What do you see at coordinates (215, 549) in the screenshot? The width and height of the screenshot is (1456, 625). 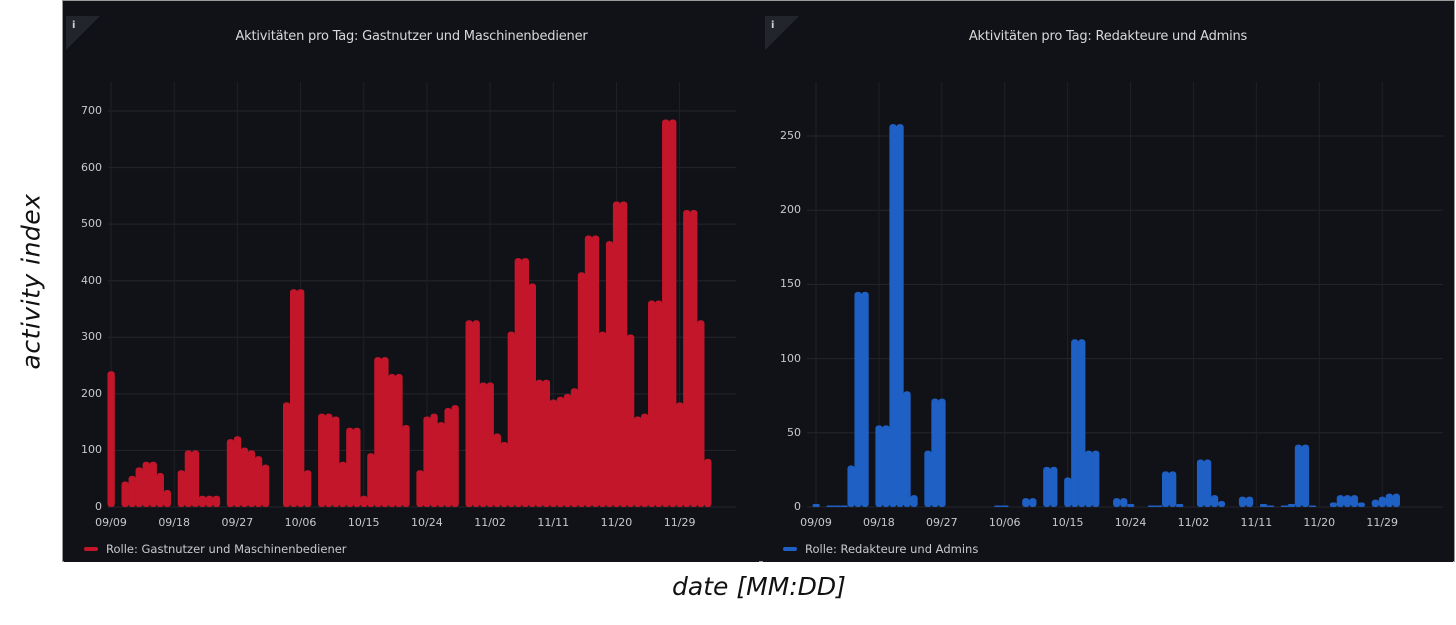 I see `legend: Rolle: Gastnutzer und Maschinenbediener` at bounding box center [215, 549].